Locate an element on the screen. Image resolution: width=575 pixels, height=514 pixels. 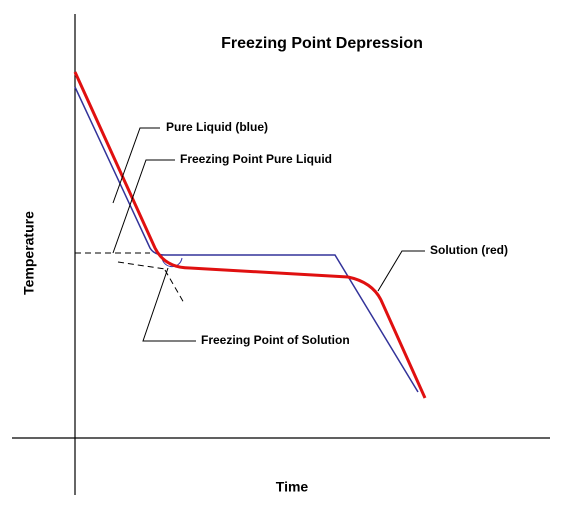
x-axis-label: Time is located at coordinates (292, 487).